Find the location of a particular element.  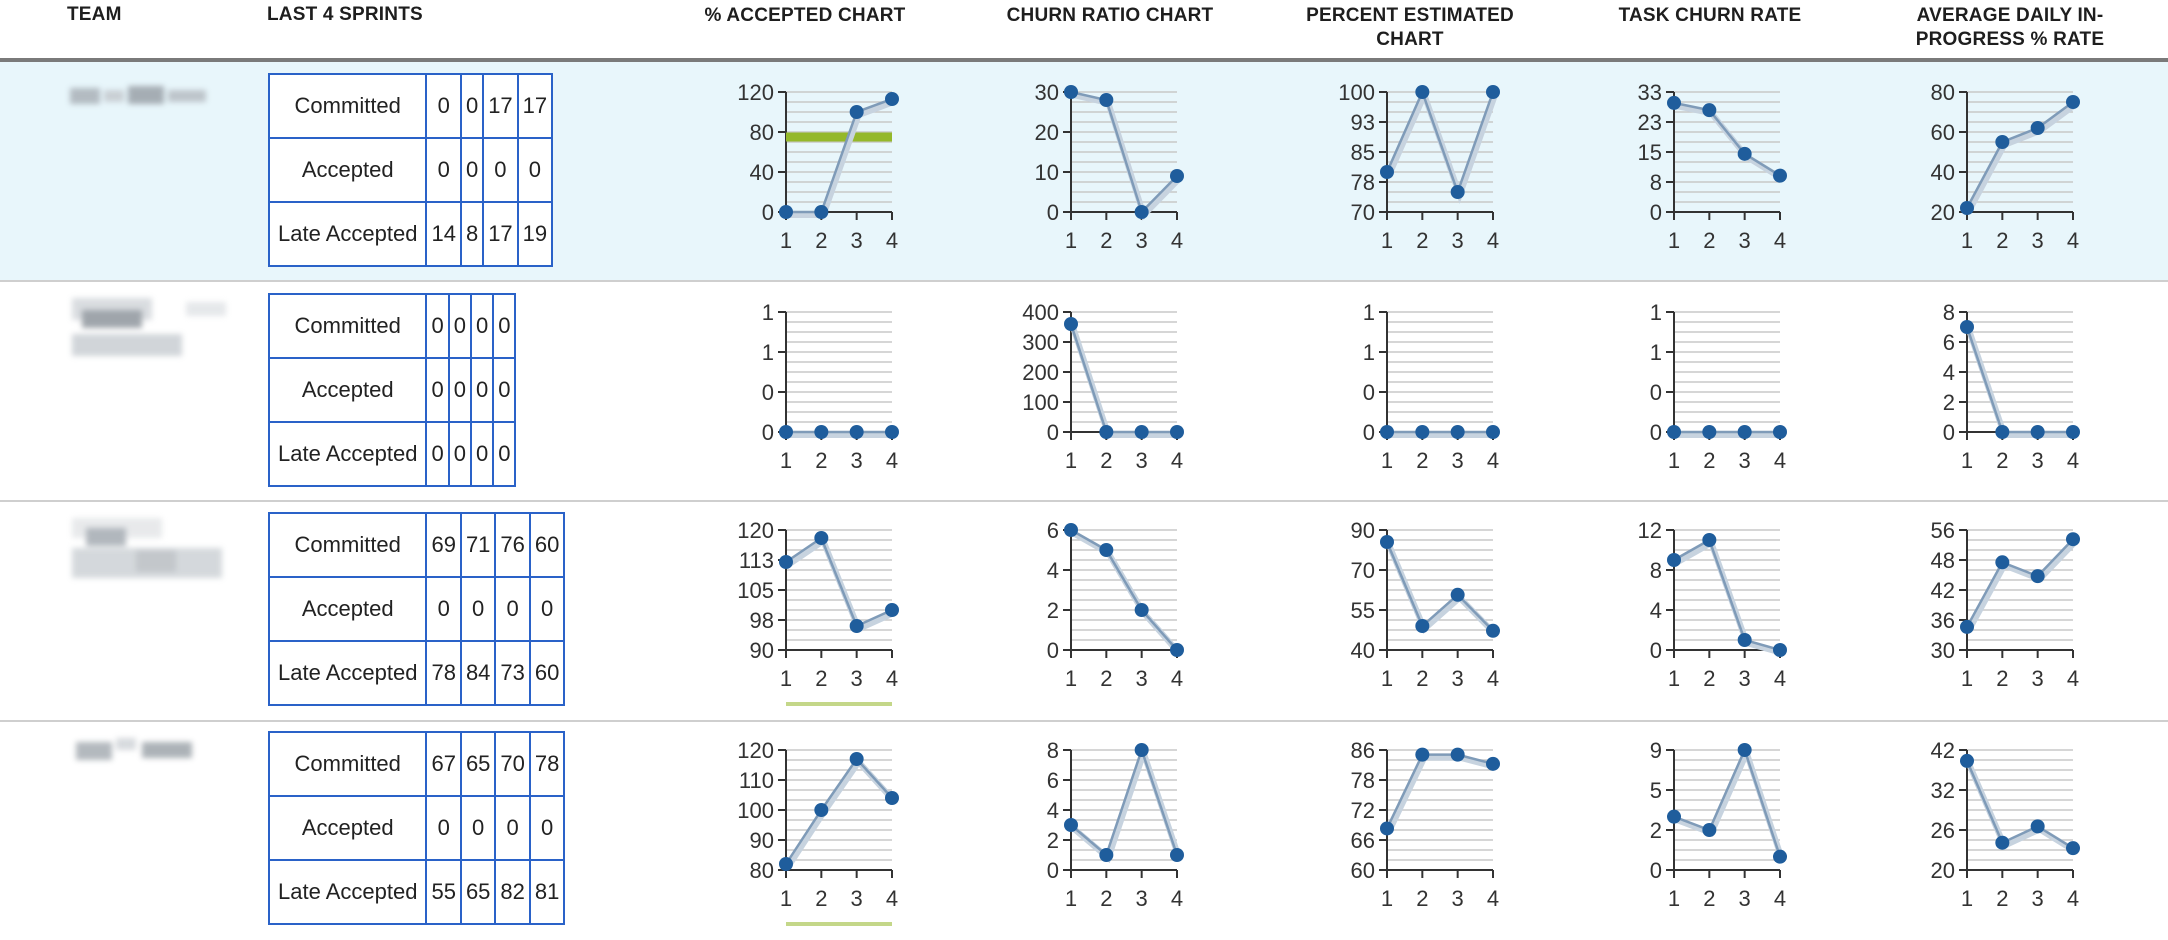

chart-accepted-row-1: 120 80 40 01 2 3 4 is located at coordinates (824, 168).